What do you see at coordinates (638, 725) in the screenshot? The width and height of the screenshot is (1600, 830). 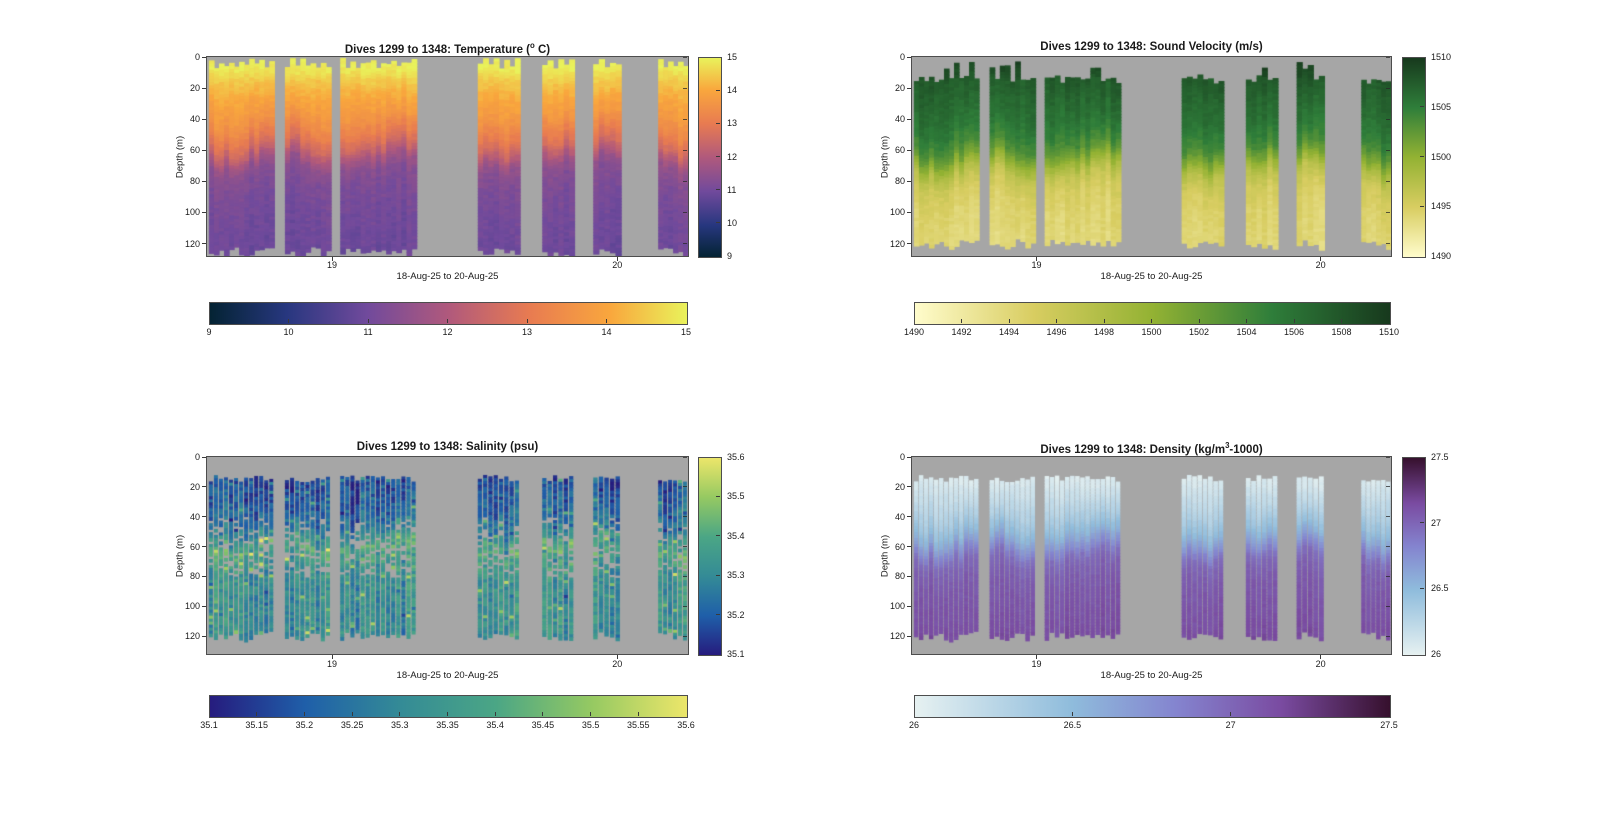 I see `colorbar-tick-label: 35.55` at bounding box center [638, 725].